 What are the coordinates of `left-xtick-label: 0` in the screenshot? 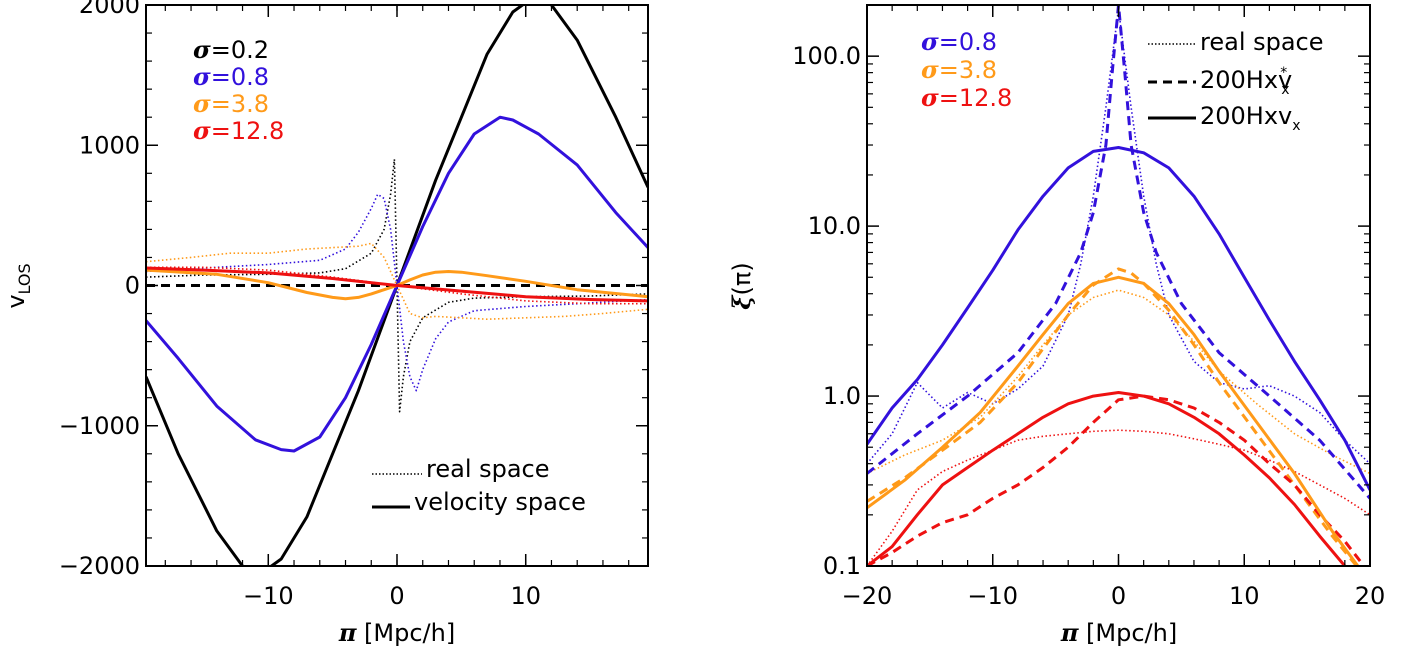 It's located at (396, 596).